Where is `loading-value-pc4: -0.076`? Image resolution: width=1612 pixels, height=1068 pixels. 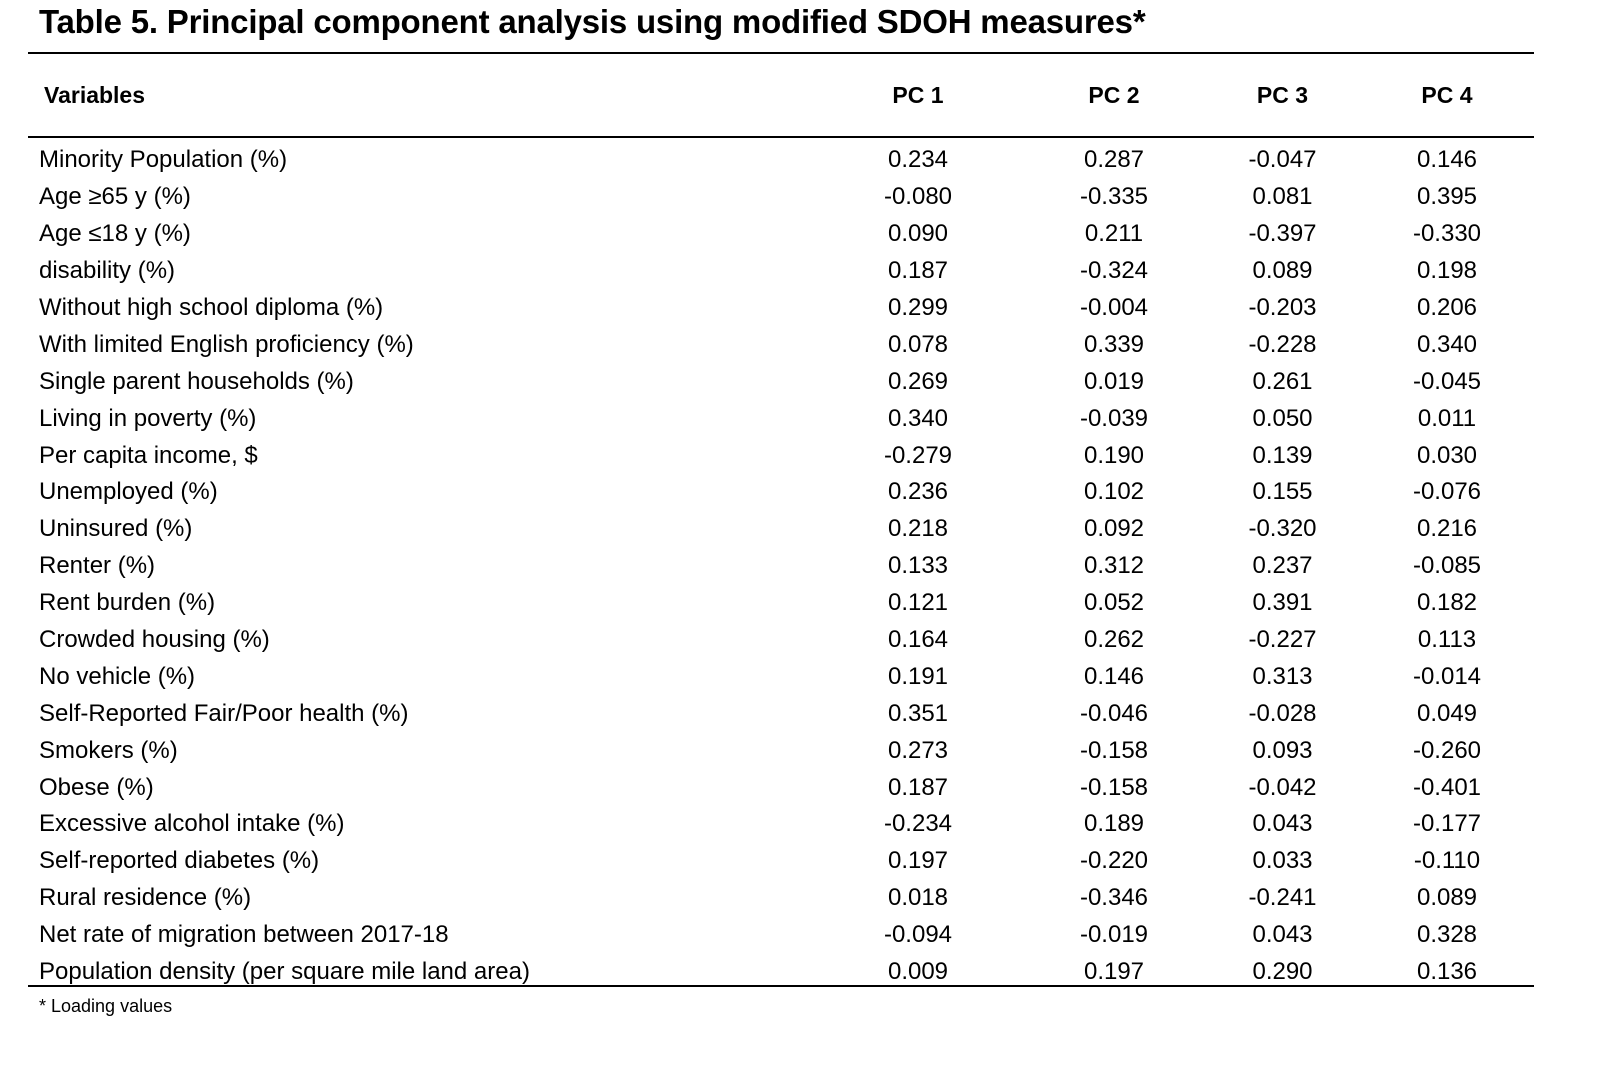
loading-value-pc4: -0.076 is located at coordinates (1447, 492).